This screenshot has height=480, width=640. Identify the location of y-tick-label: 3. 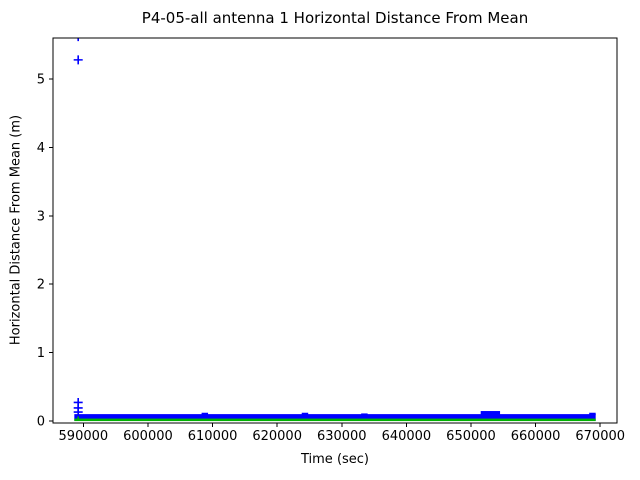
(41, 216).